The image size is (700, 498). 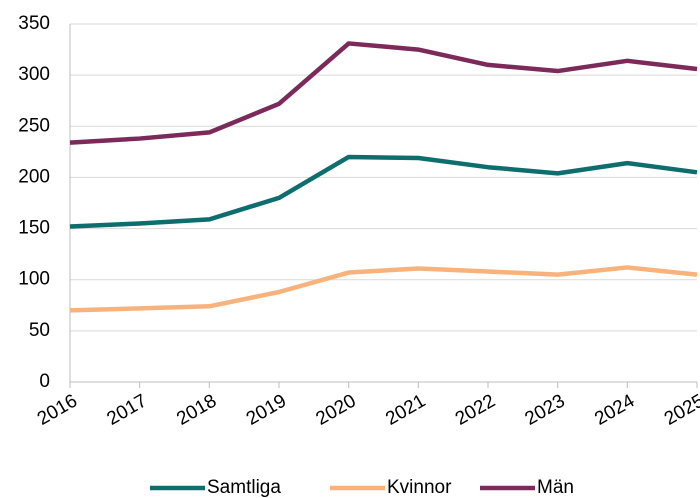 I want to click on x-tick-label: 2023, so click(x=545, y=409).